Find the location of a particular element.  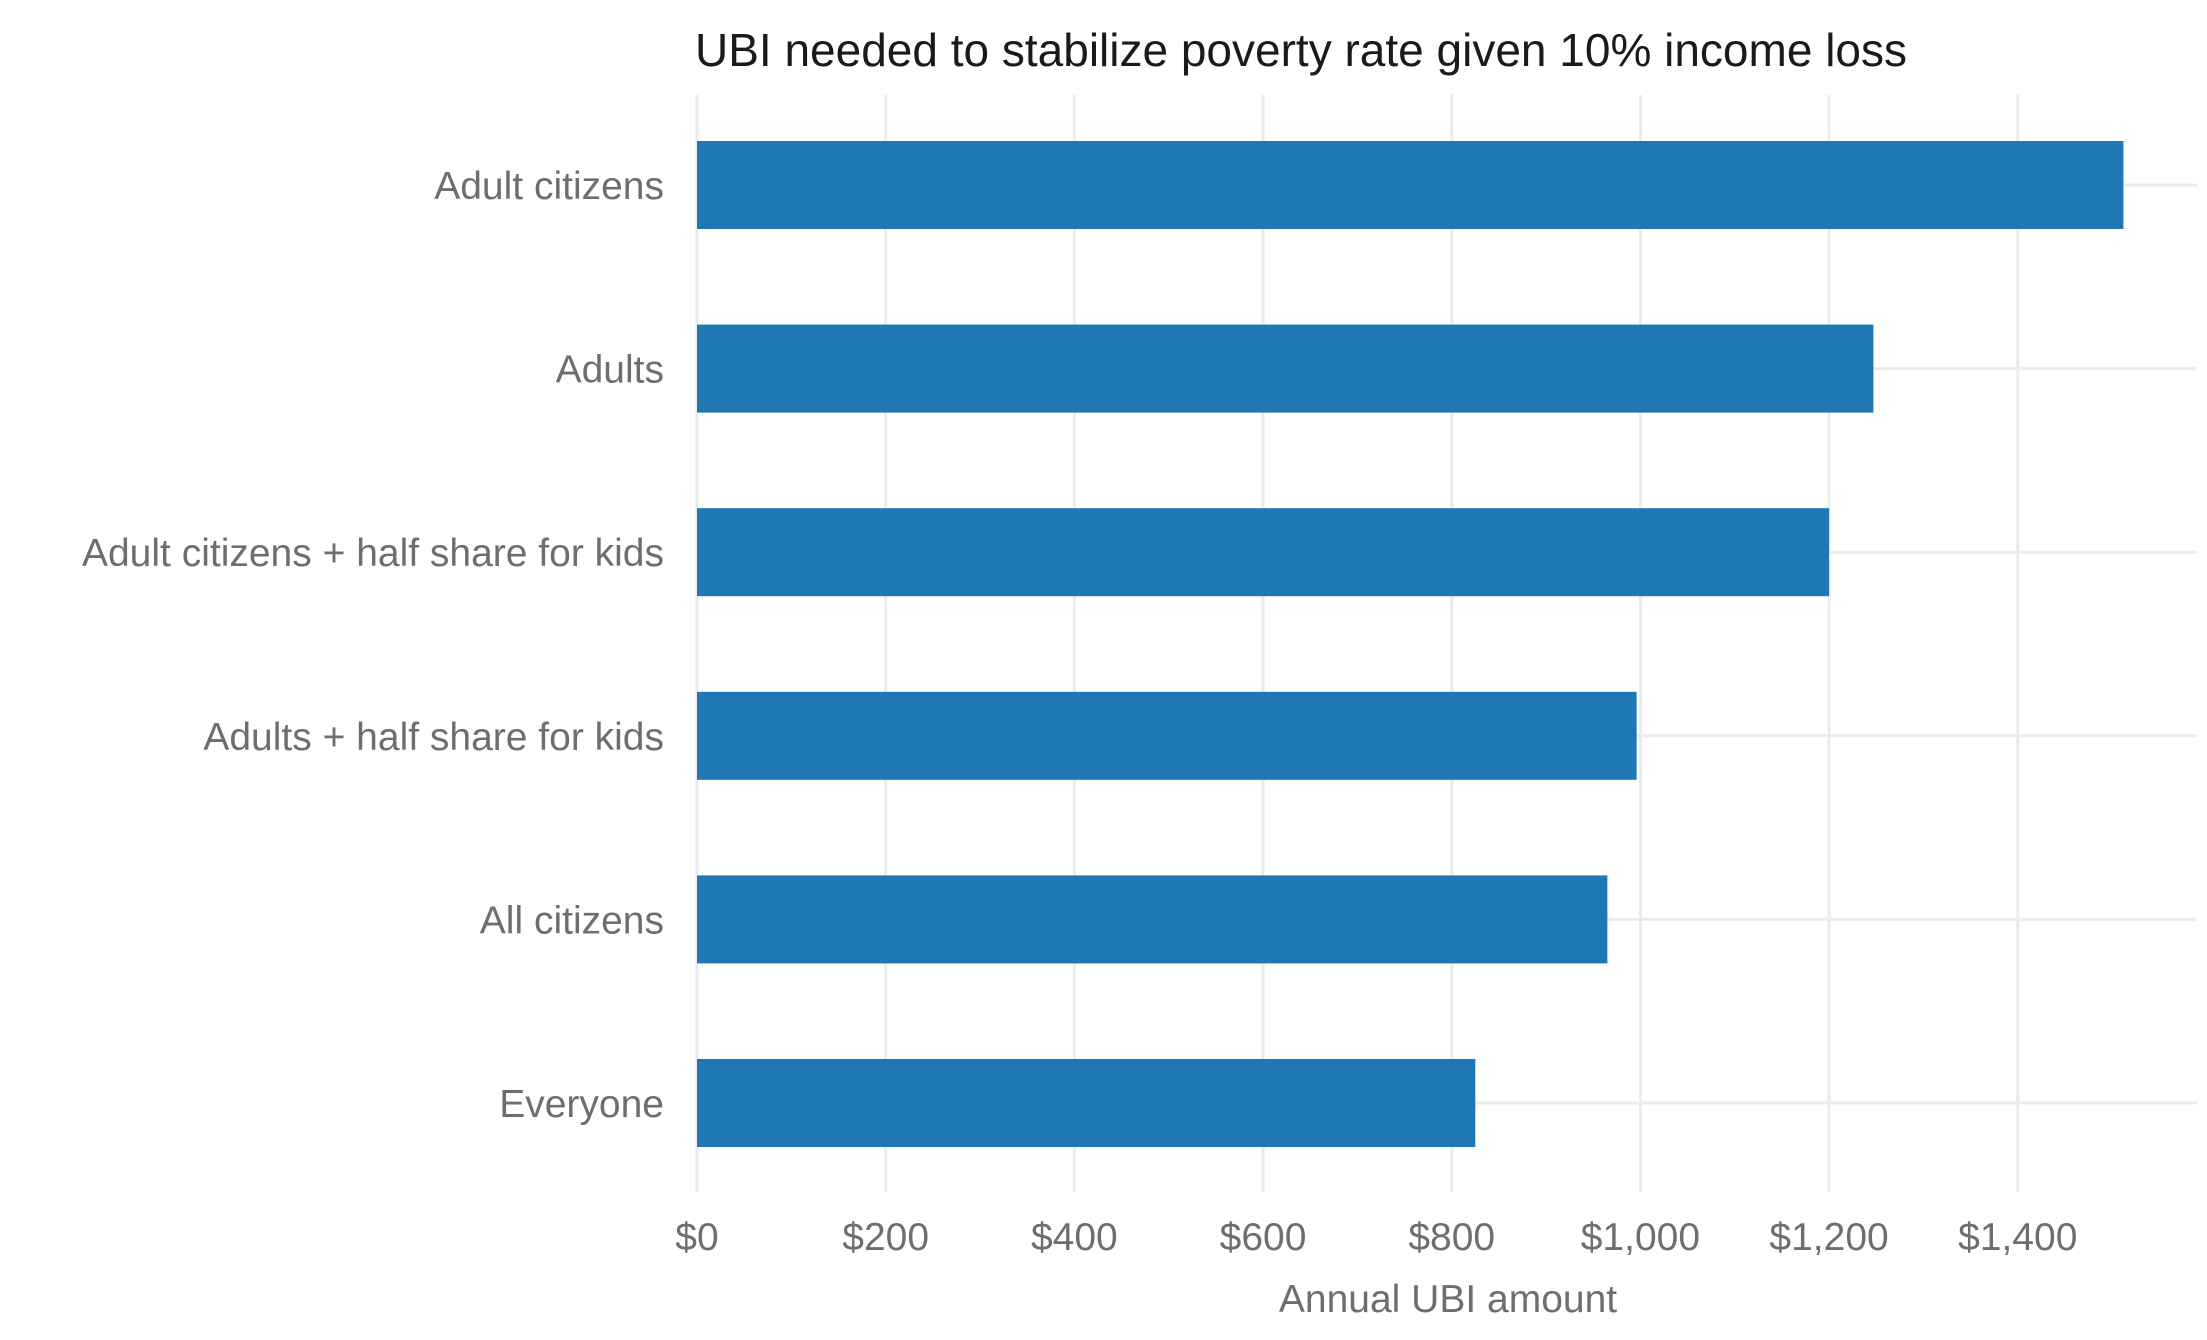

x-tick-label: $800 is located at coordinates (1451, 1237).